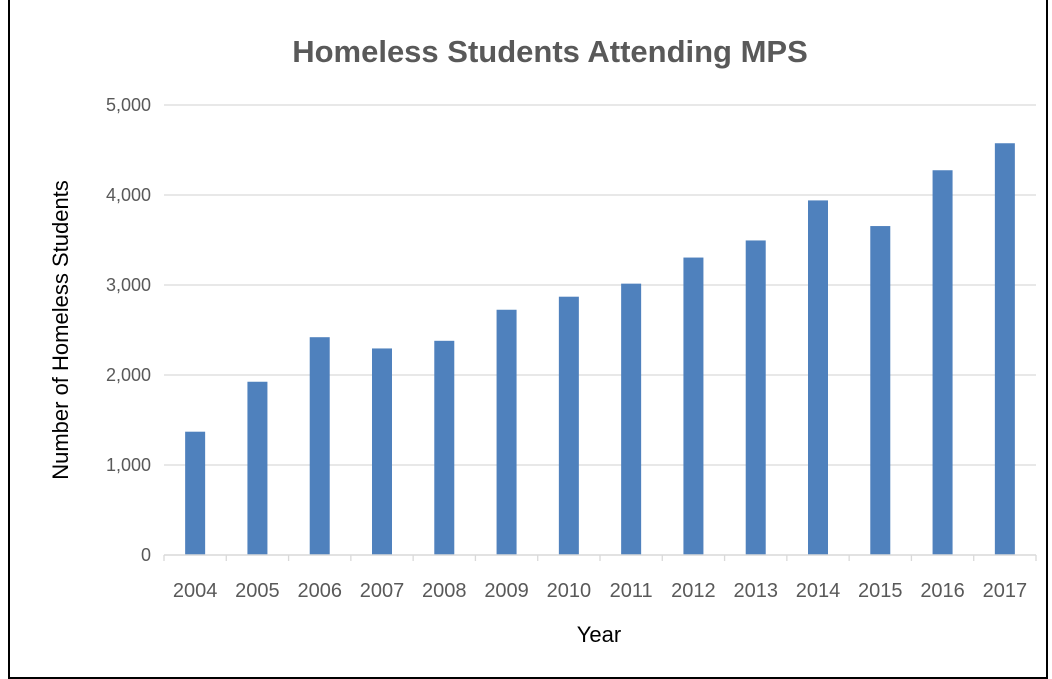 The image size is (1052, 679). Describe the element at coordinates (506, 591) in the screenshot. I see `x-tick-label: 2009` at that location.